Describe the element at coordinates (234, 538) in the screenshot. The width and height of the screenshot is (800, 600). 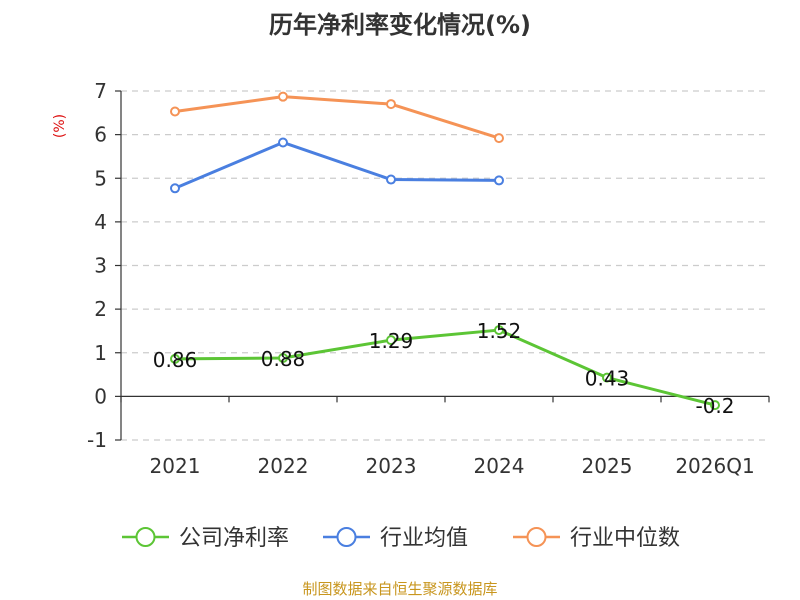
I see `legend-label: 公司净利率` at that location.